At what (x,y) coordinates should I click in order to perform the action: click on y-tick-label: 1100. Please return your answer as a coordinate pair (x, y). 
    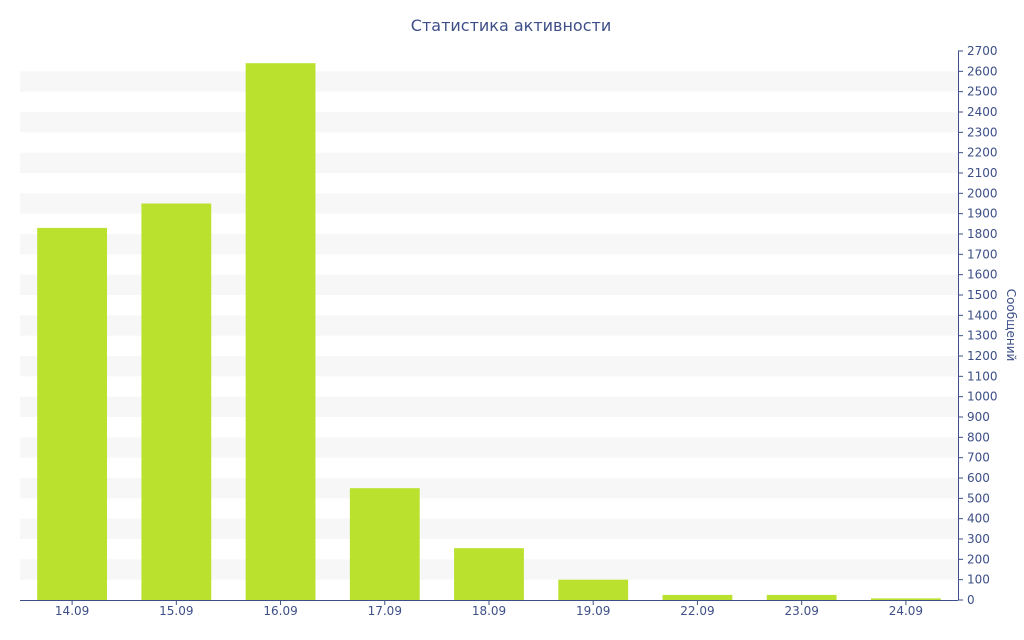
    Looking at the image, I should click on (982, 376).